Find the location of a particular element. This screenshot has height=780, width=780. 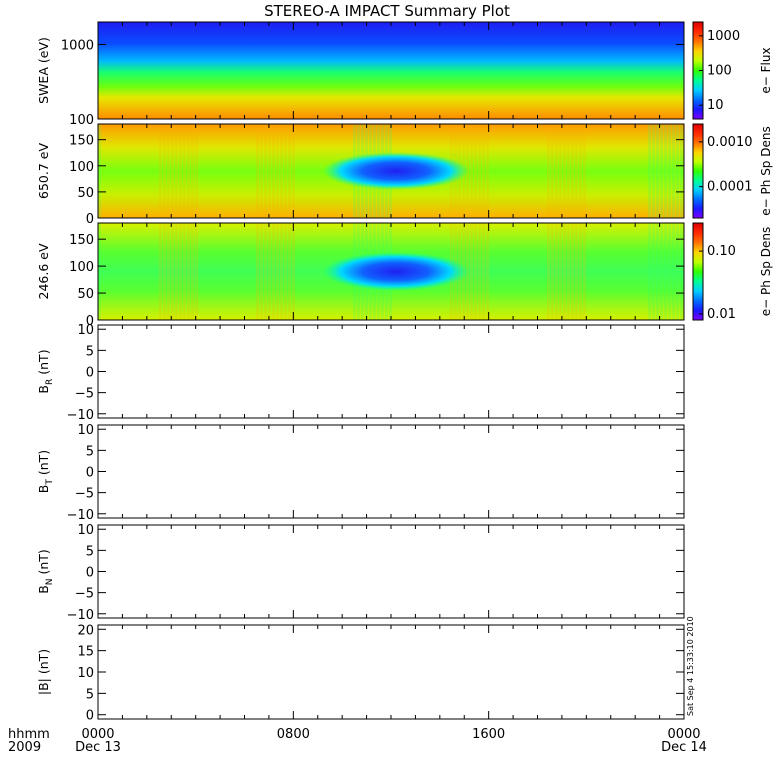

time-tick-label: 1600 is located at coordinates (488, 734).